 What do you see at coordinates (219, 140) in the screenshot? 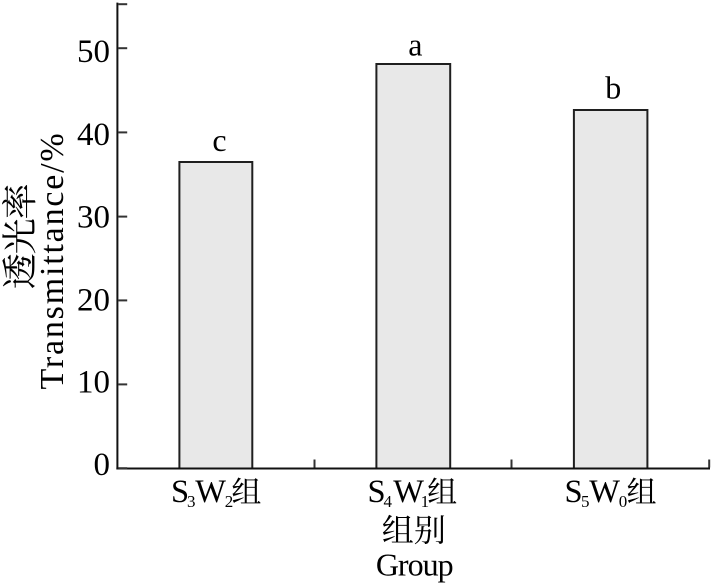
I see `svg-text: c` at bounding box center [219, 140].